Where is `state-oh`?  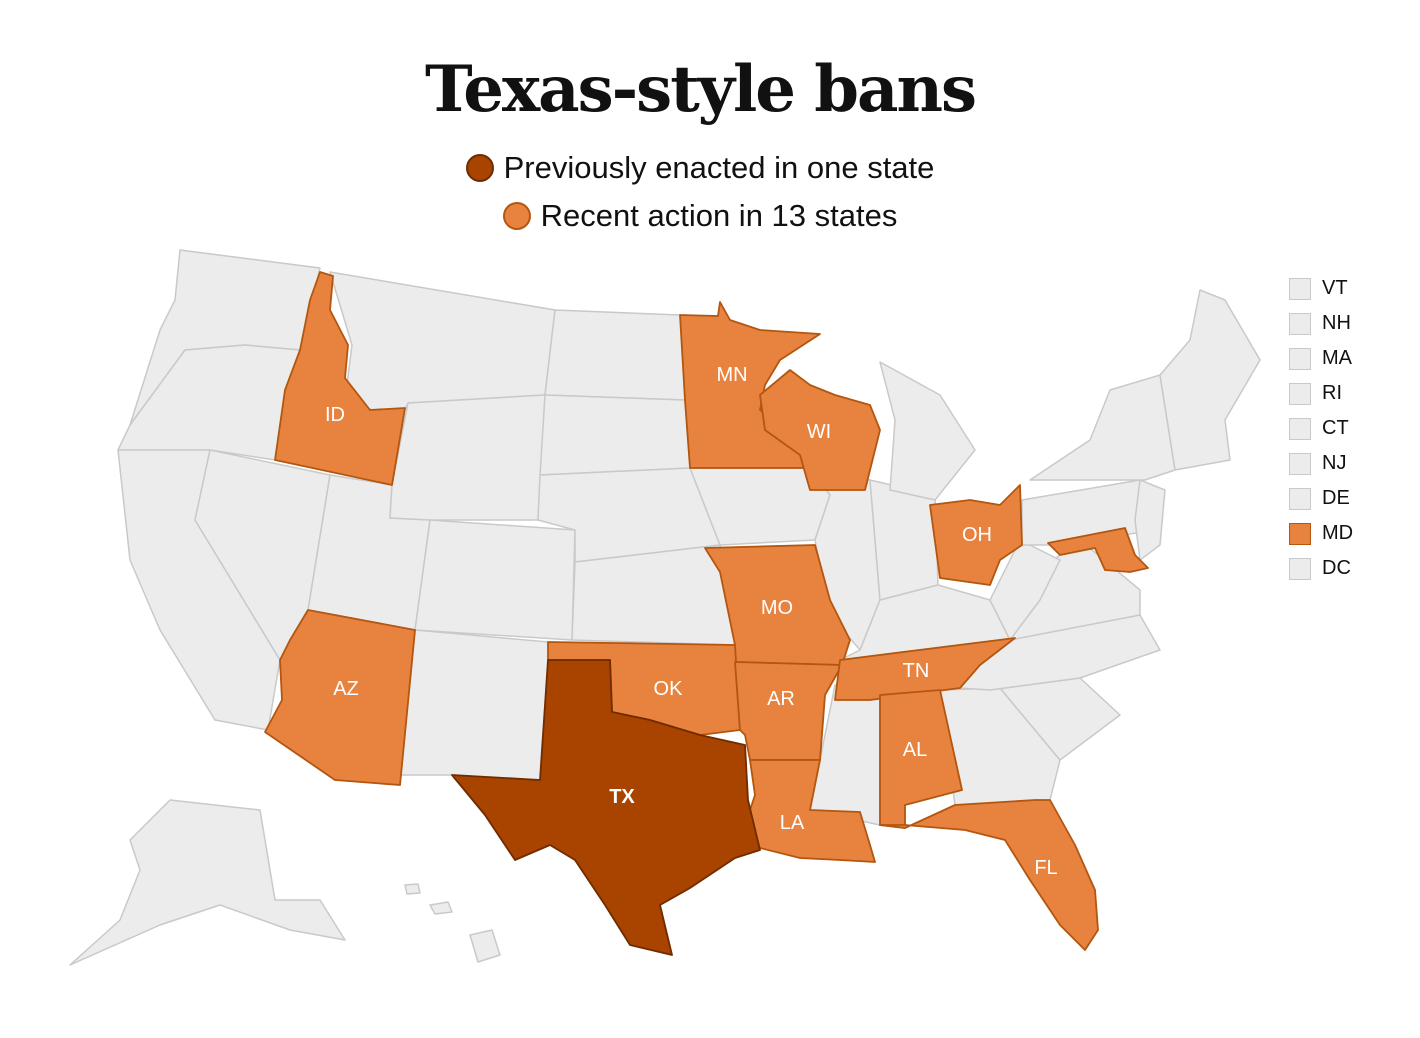
state-oh is located at coordinates (976, 535).